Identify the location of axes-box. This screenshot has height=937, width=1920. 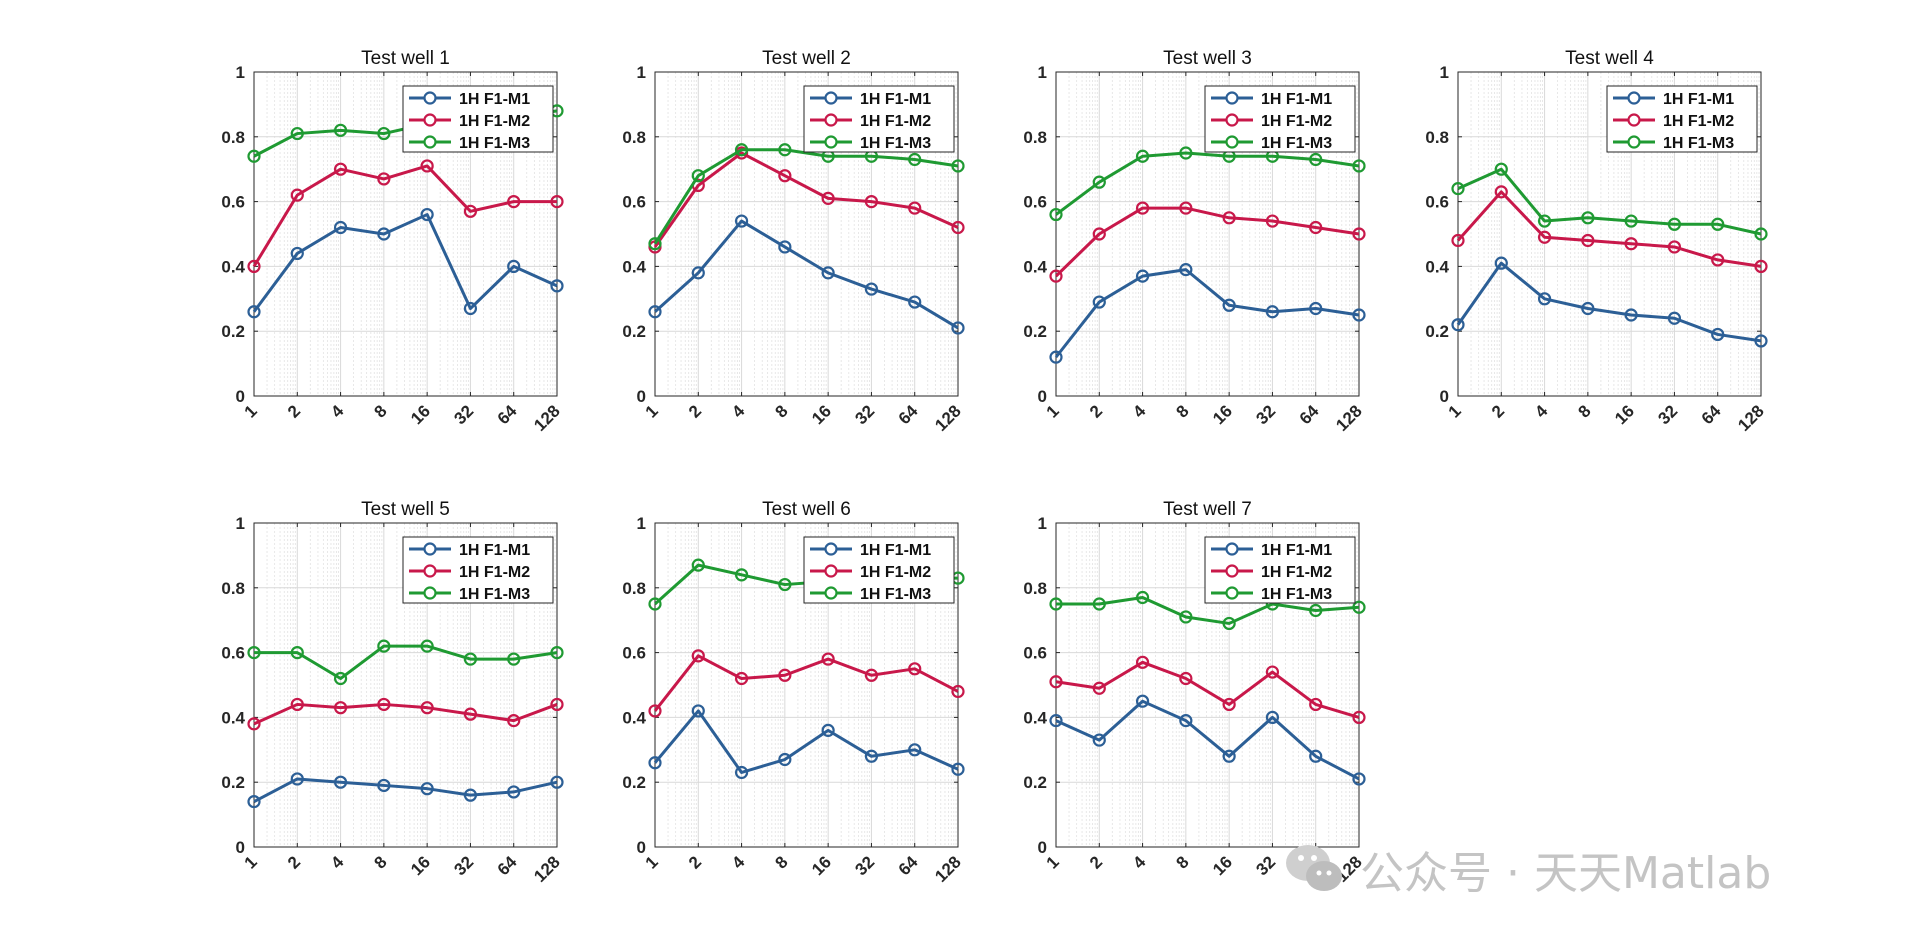
(405, 234).